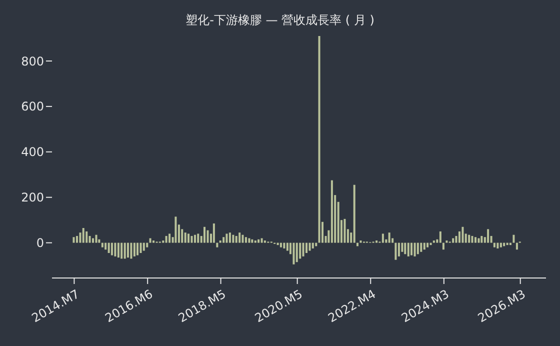 Image resolution: width=560 pixels, height=346 pixels. I want to click on y-tick-label: 800, so click(32, 61).